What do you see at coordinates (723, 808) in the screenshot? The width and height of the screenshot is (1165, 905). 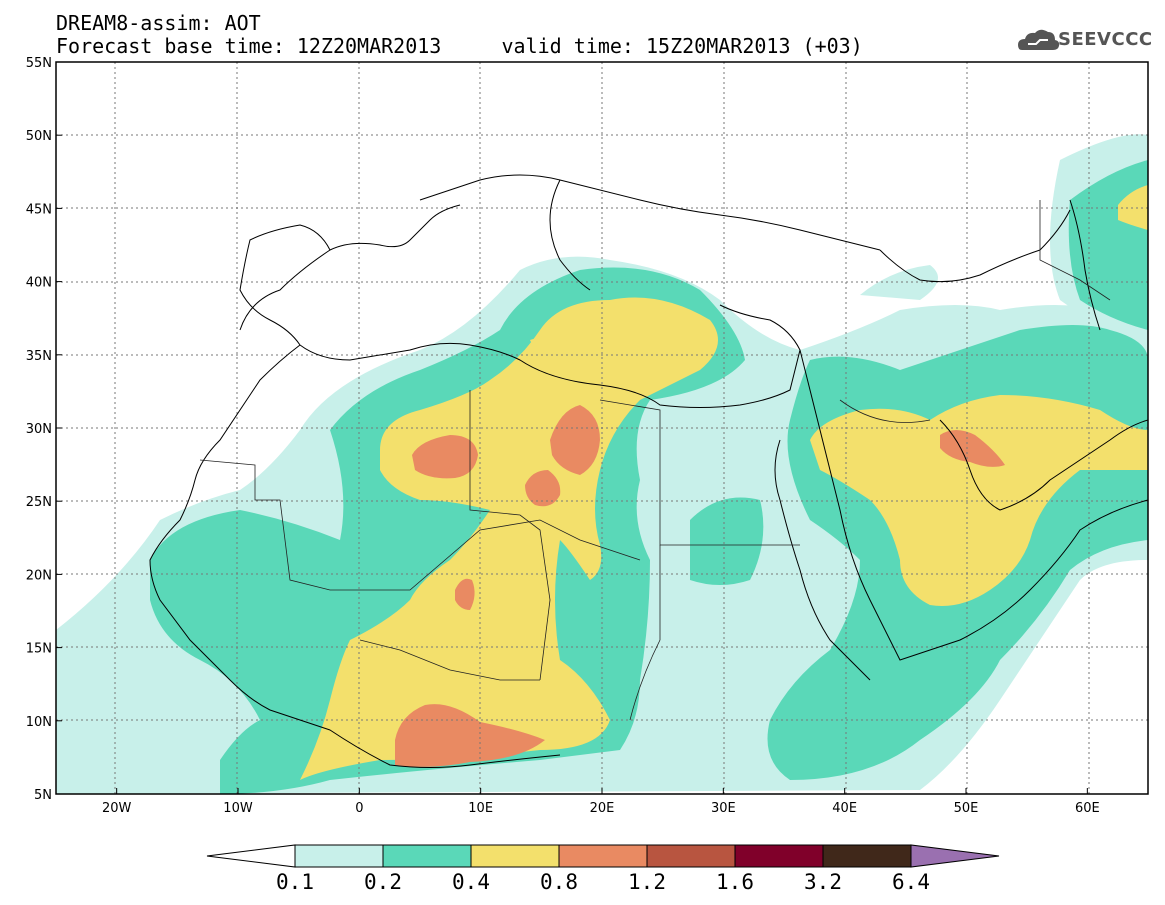 I see `lon-tick-label: 30E` at bounding box center [723, 808].